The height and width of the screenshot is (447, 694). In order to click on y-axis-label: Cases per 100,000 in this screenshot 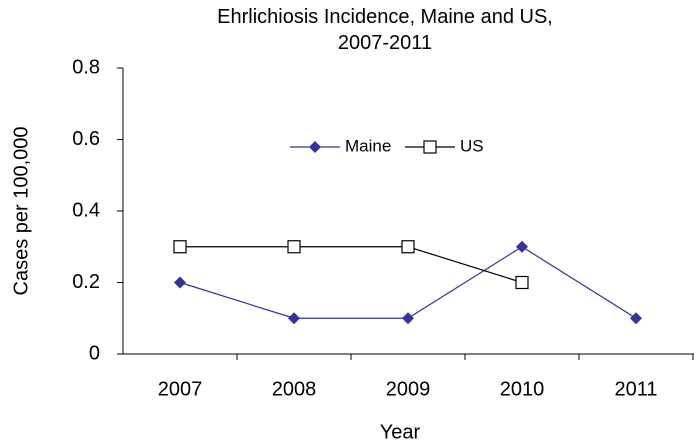, I will do `click(21, 210)`.